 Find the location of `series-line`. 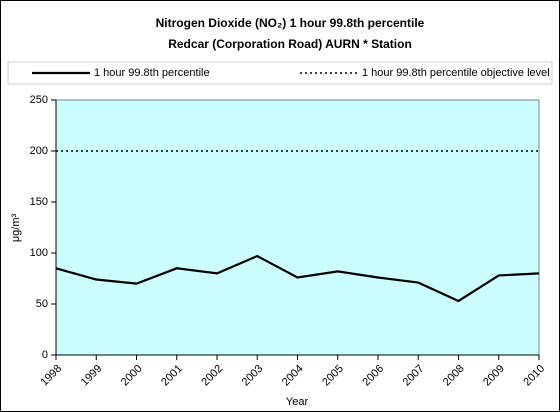

series-line is located at coordinates (297, 278).